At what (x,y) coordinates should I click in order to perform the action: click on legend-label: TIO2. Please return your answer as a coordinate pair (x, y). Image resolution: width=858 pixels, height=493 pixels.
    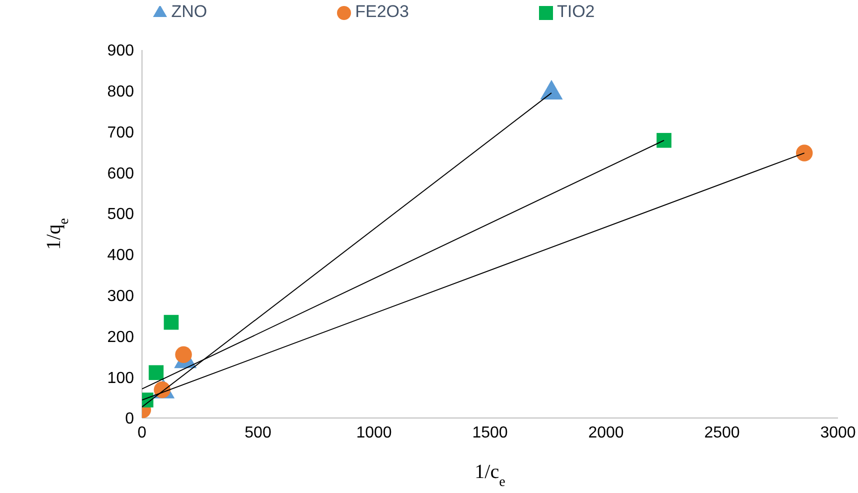
    Looking at the image, I should click on (575, 11).